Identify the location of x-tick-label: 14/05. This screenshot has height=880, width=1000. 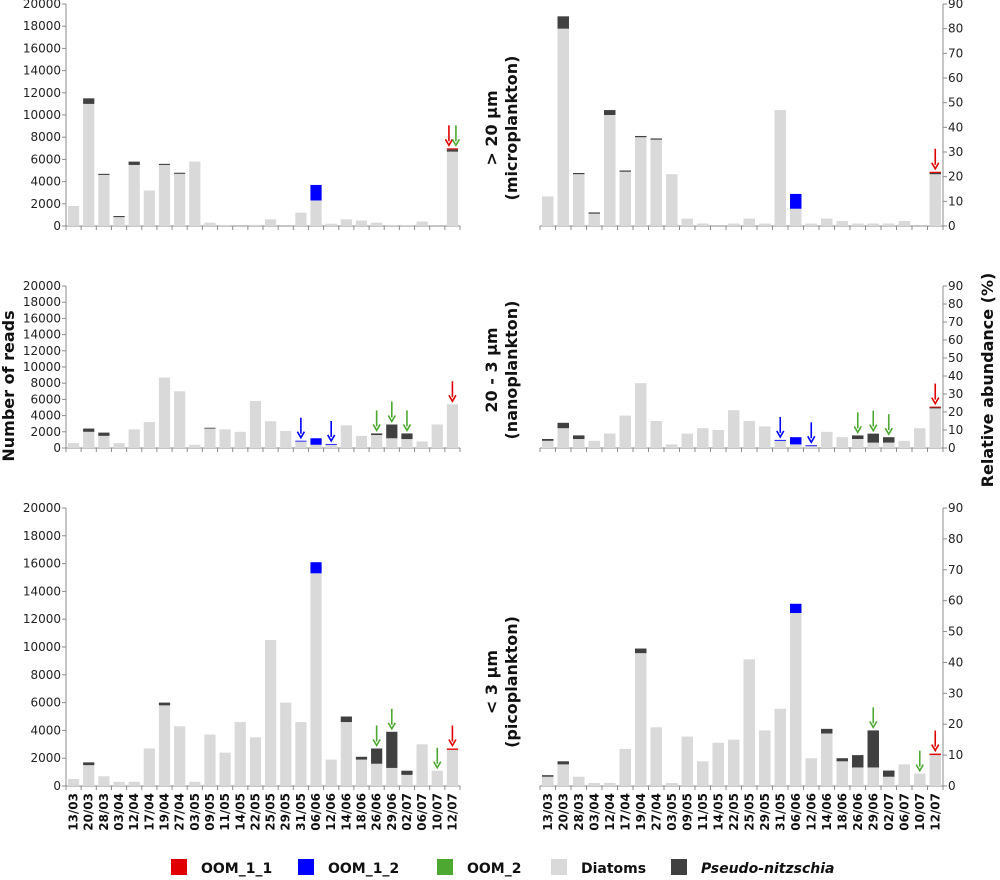
(240, 812).